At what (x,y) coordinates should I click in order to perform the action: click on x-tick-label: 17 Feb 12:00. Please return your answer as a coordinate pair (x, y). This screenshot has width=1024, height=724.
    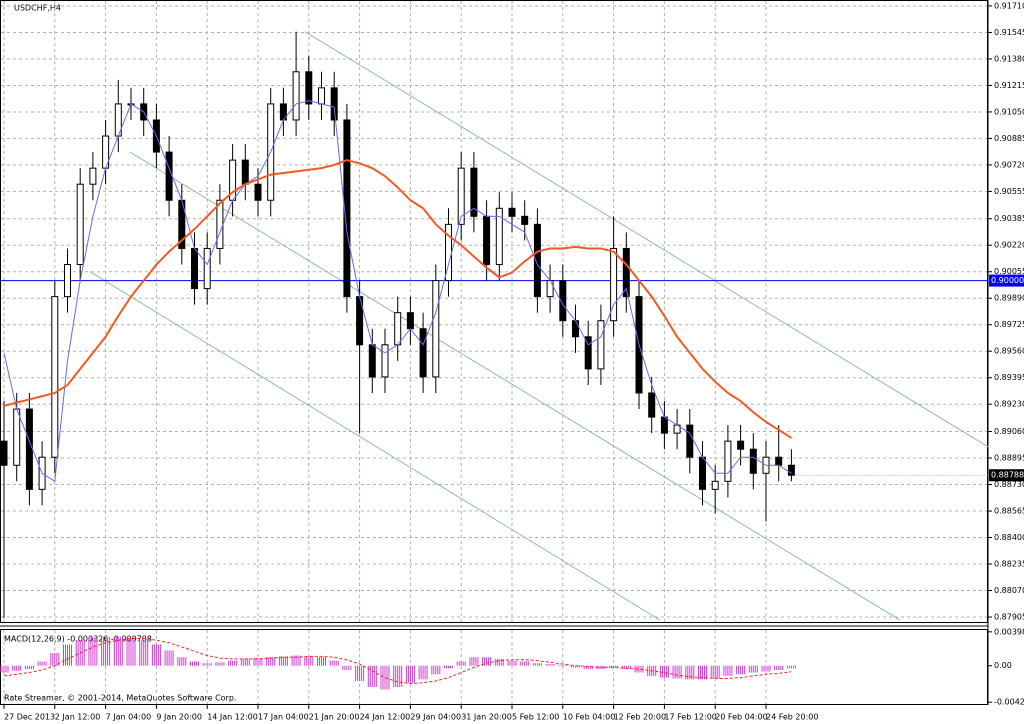
    Looking at the image, I should click on (690, 717).